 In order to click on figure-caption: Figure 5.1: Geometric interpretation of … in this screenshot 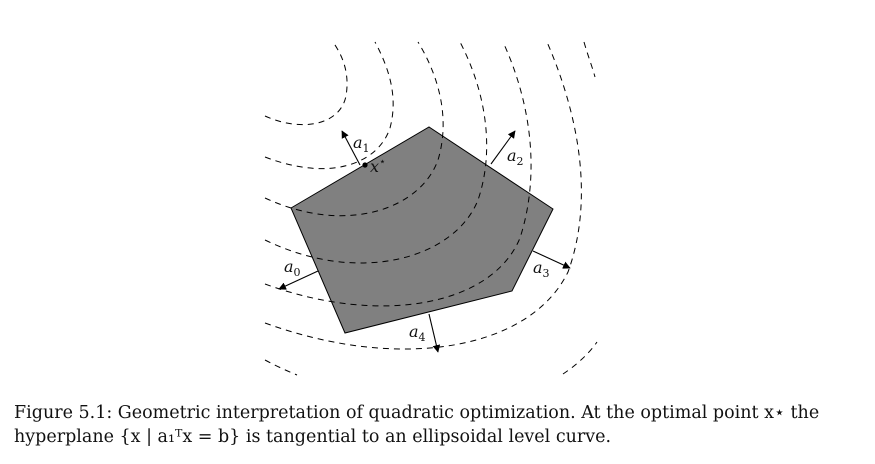, I will do `click(438, 425)`.